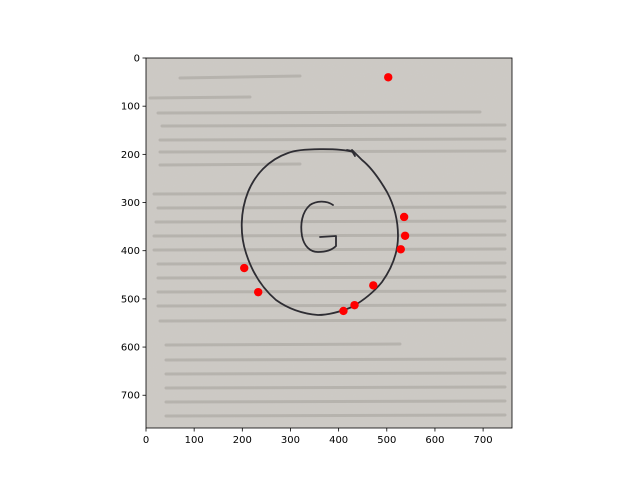  Describe the element at coordinates (290, 440) in the screenshot. I see `x-tick-label: 300` at that location.